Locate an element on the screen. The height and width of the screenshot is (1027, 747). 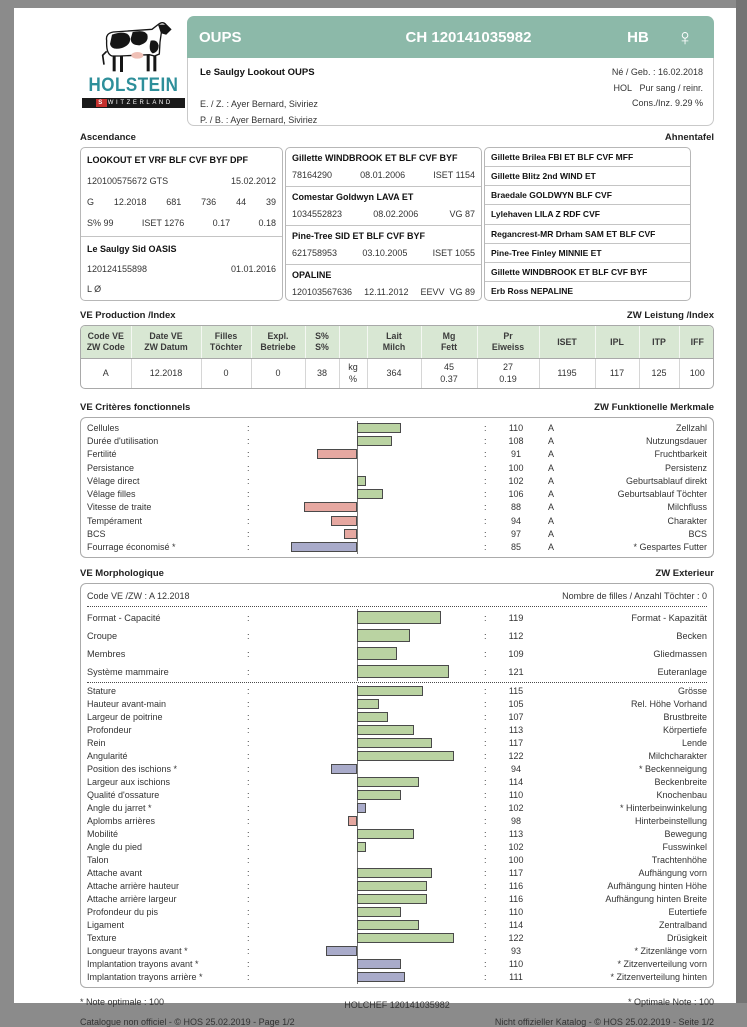
trait-row: Angle du pied:: 102 Fusswinkel is located at coordinates (397, 847).